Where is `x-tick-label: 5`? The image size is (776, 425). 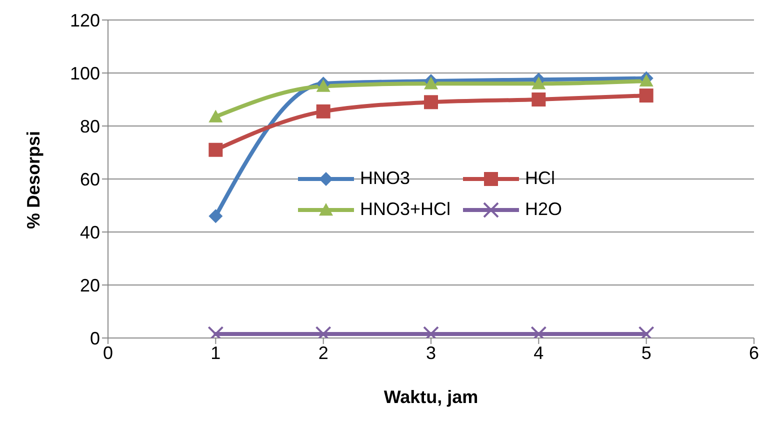 x-tick-label: 5 is located at coordinates (646, 352).